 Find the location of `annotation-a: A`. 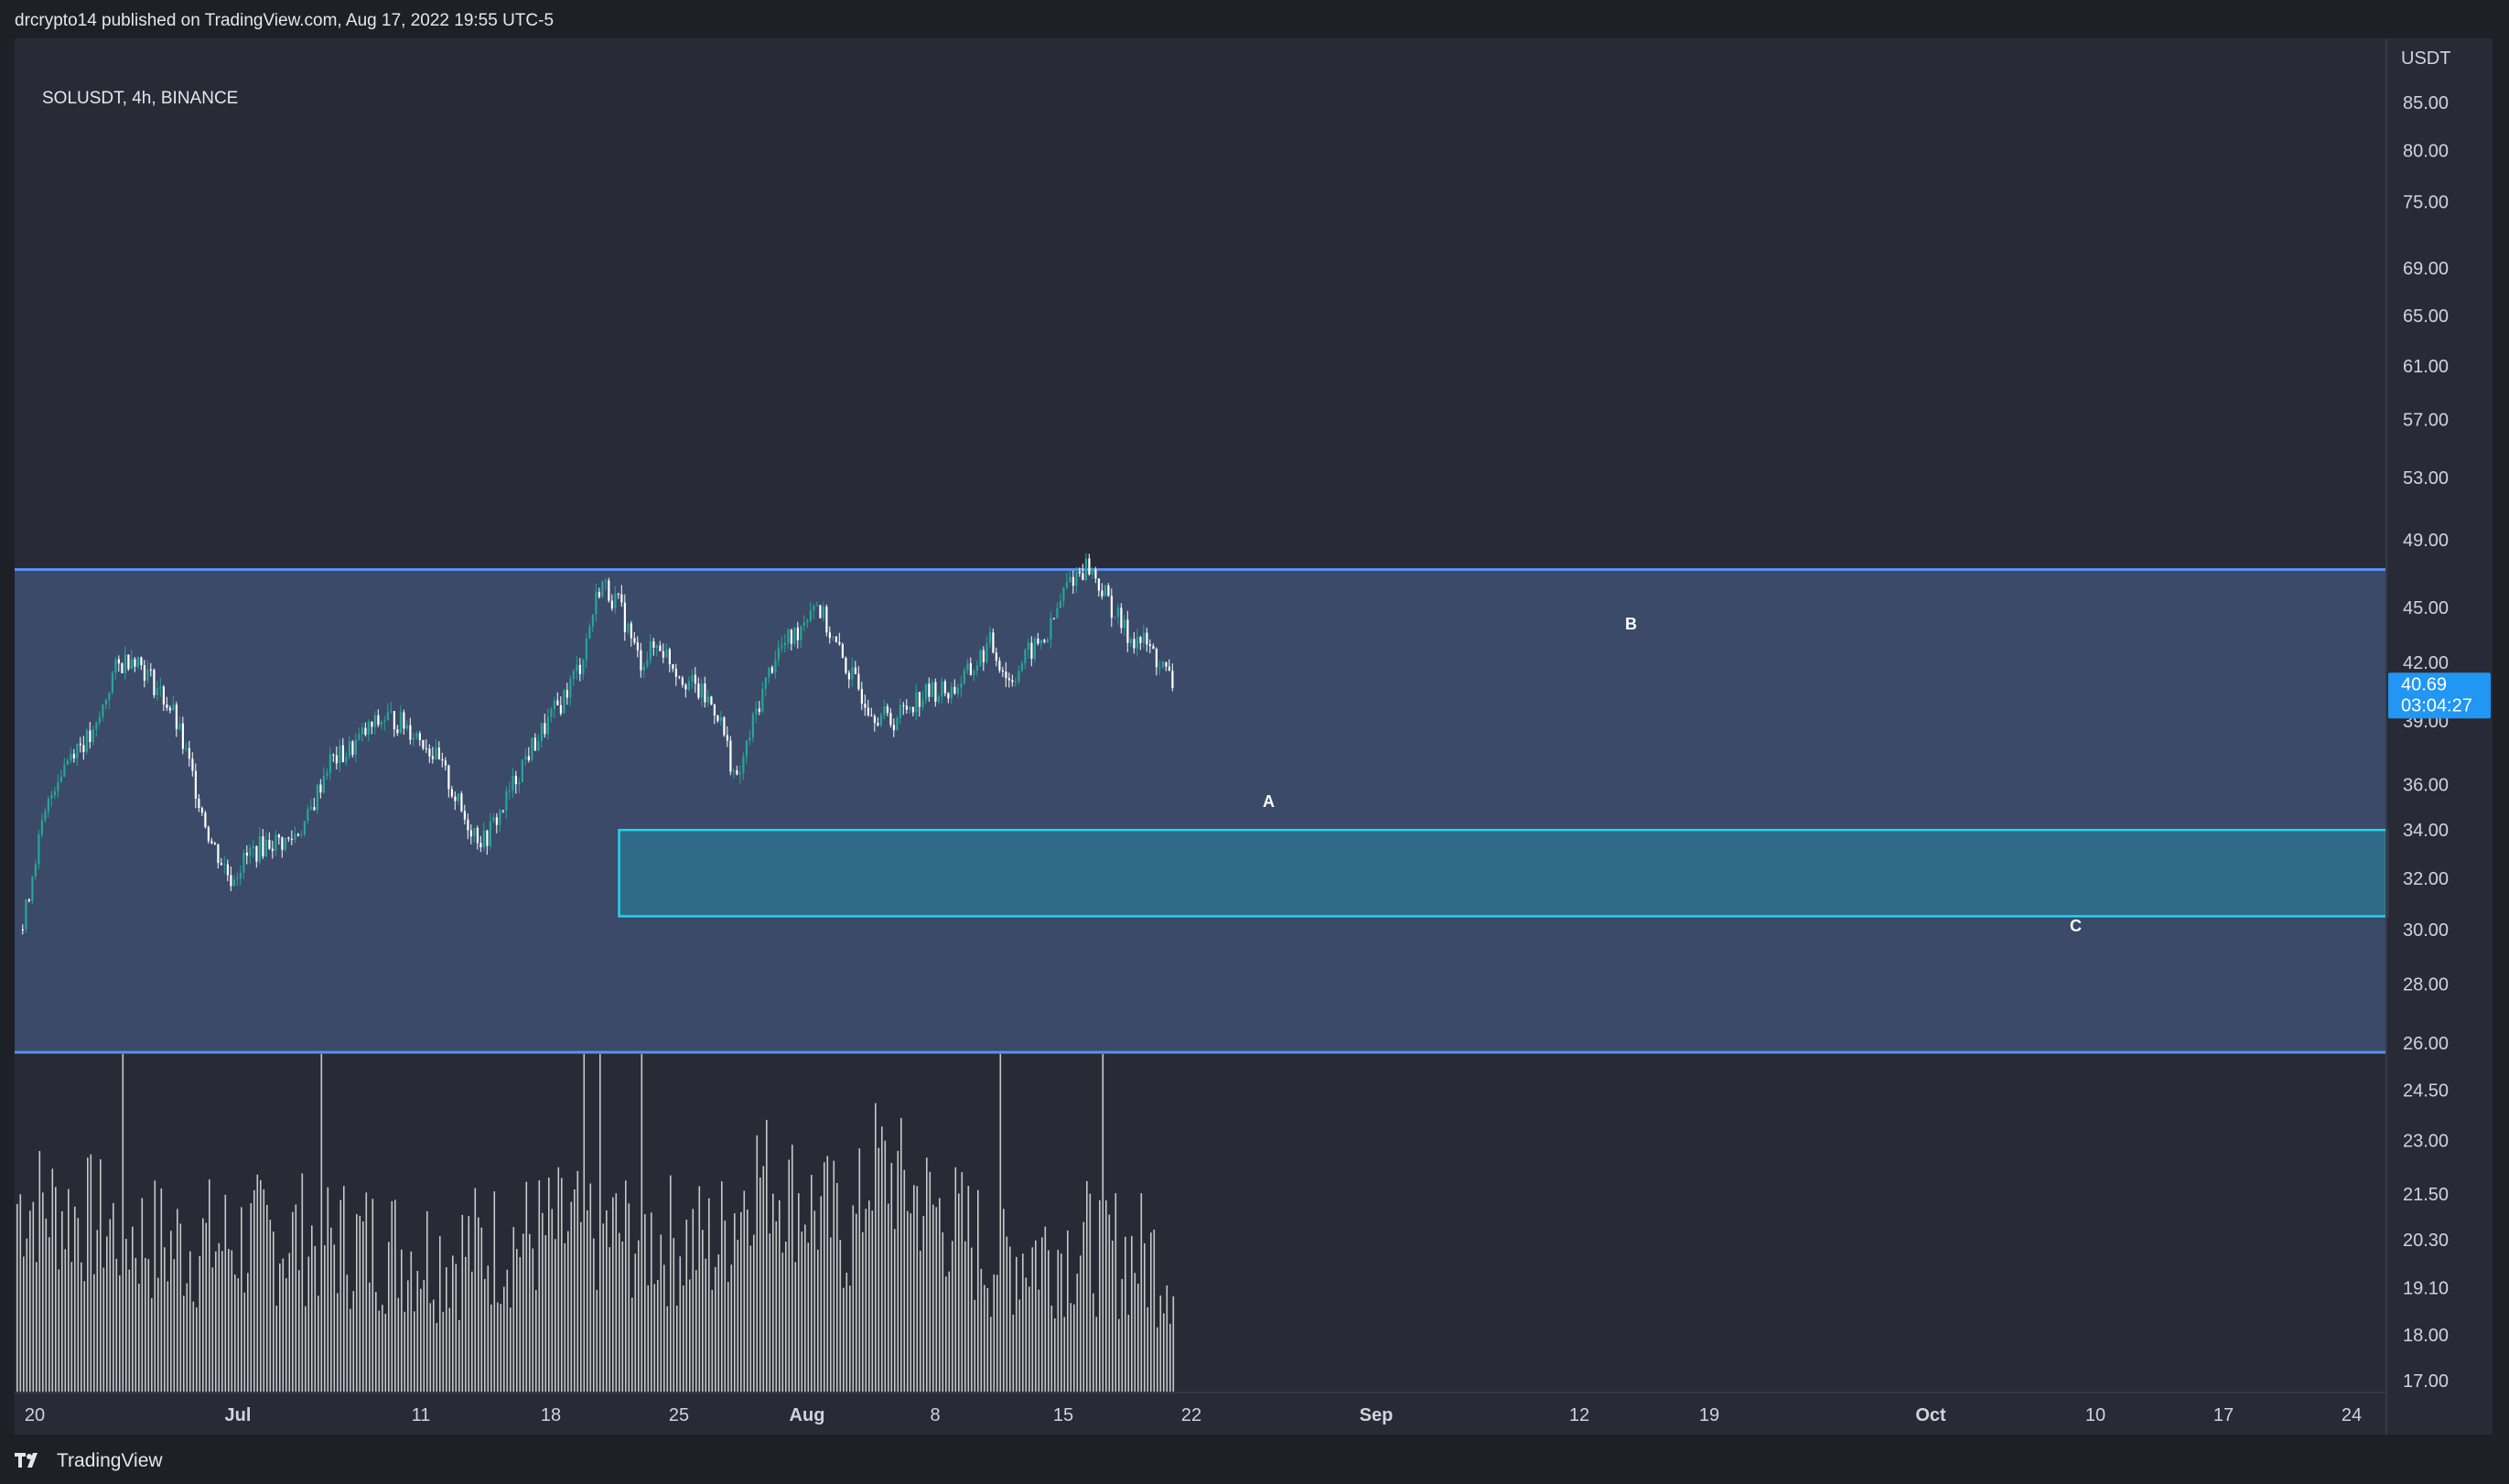

annotation-a: A is located at coordinates (1269, 801).